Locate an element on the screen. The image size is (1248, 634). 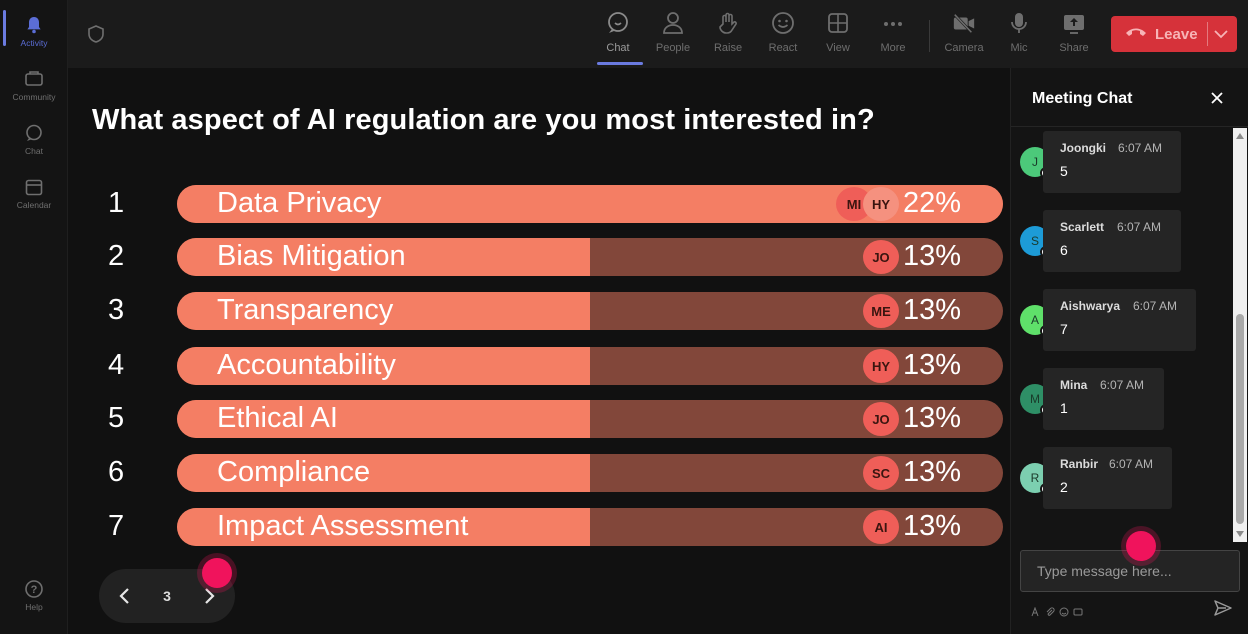
voter-avatar: ME is located at coordinates (881, 311).